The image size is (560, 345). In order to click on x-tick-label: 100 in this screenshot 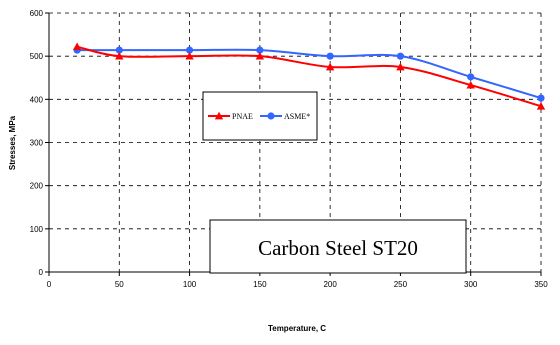, I will do `click(190, 284)`.